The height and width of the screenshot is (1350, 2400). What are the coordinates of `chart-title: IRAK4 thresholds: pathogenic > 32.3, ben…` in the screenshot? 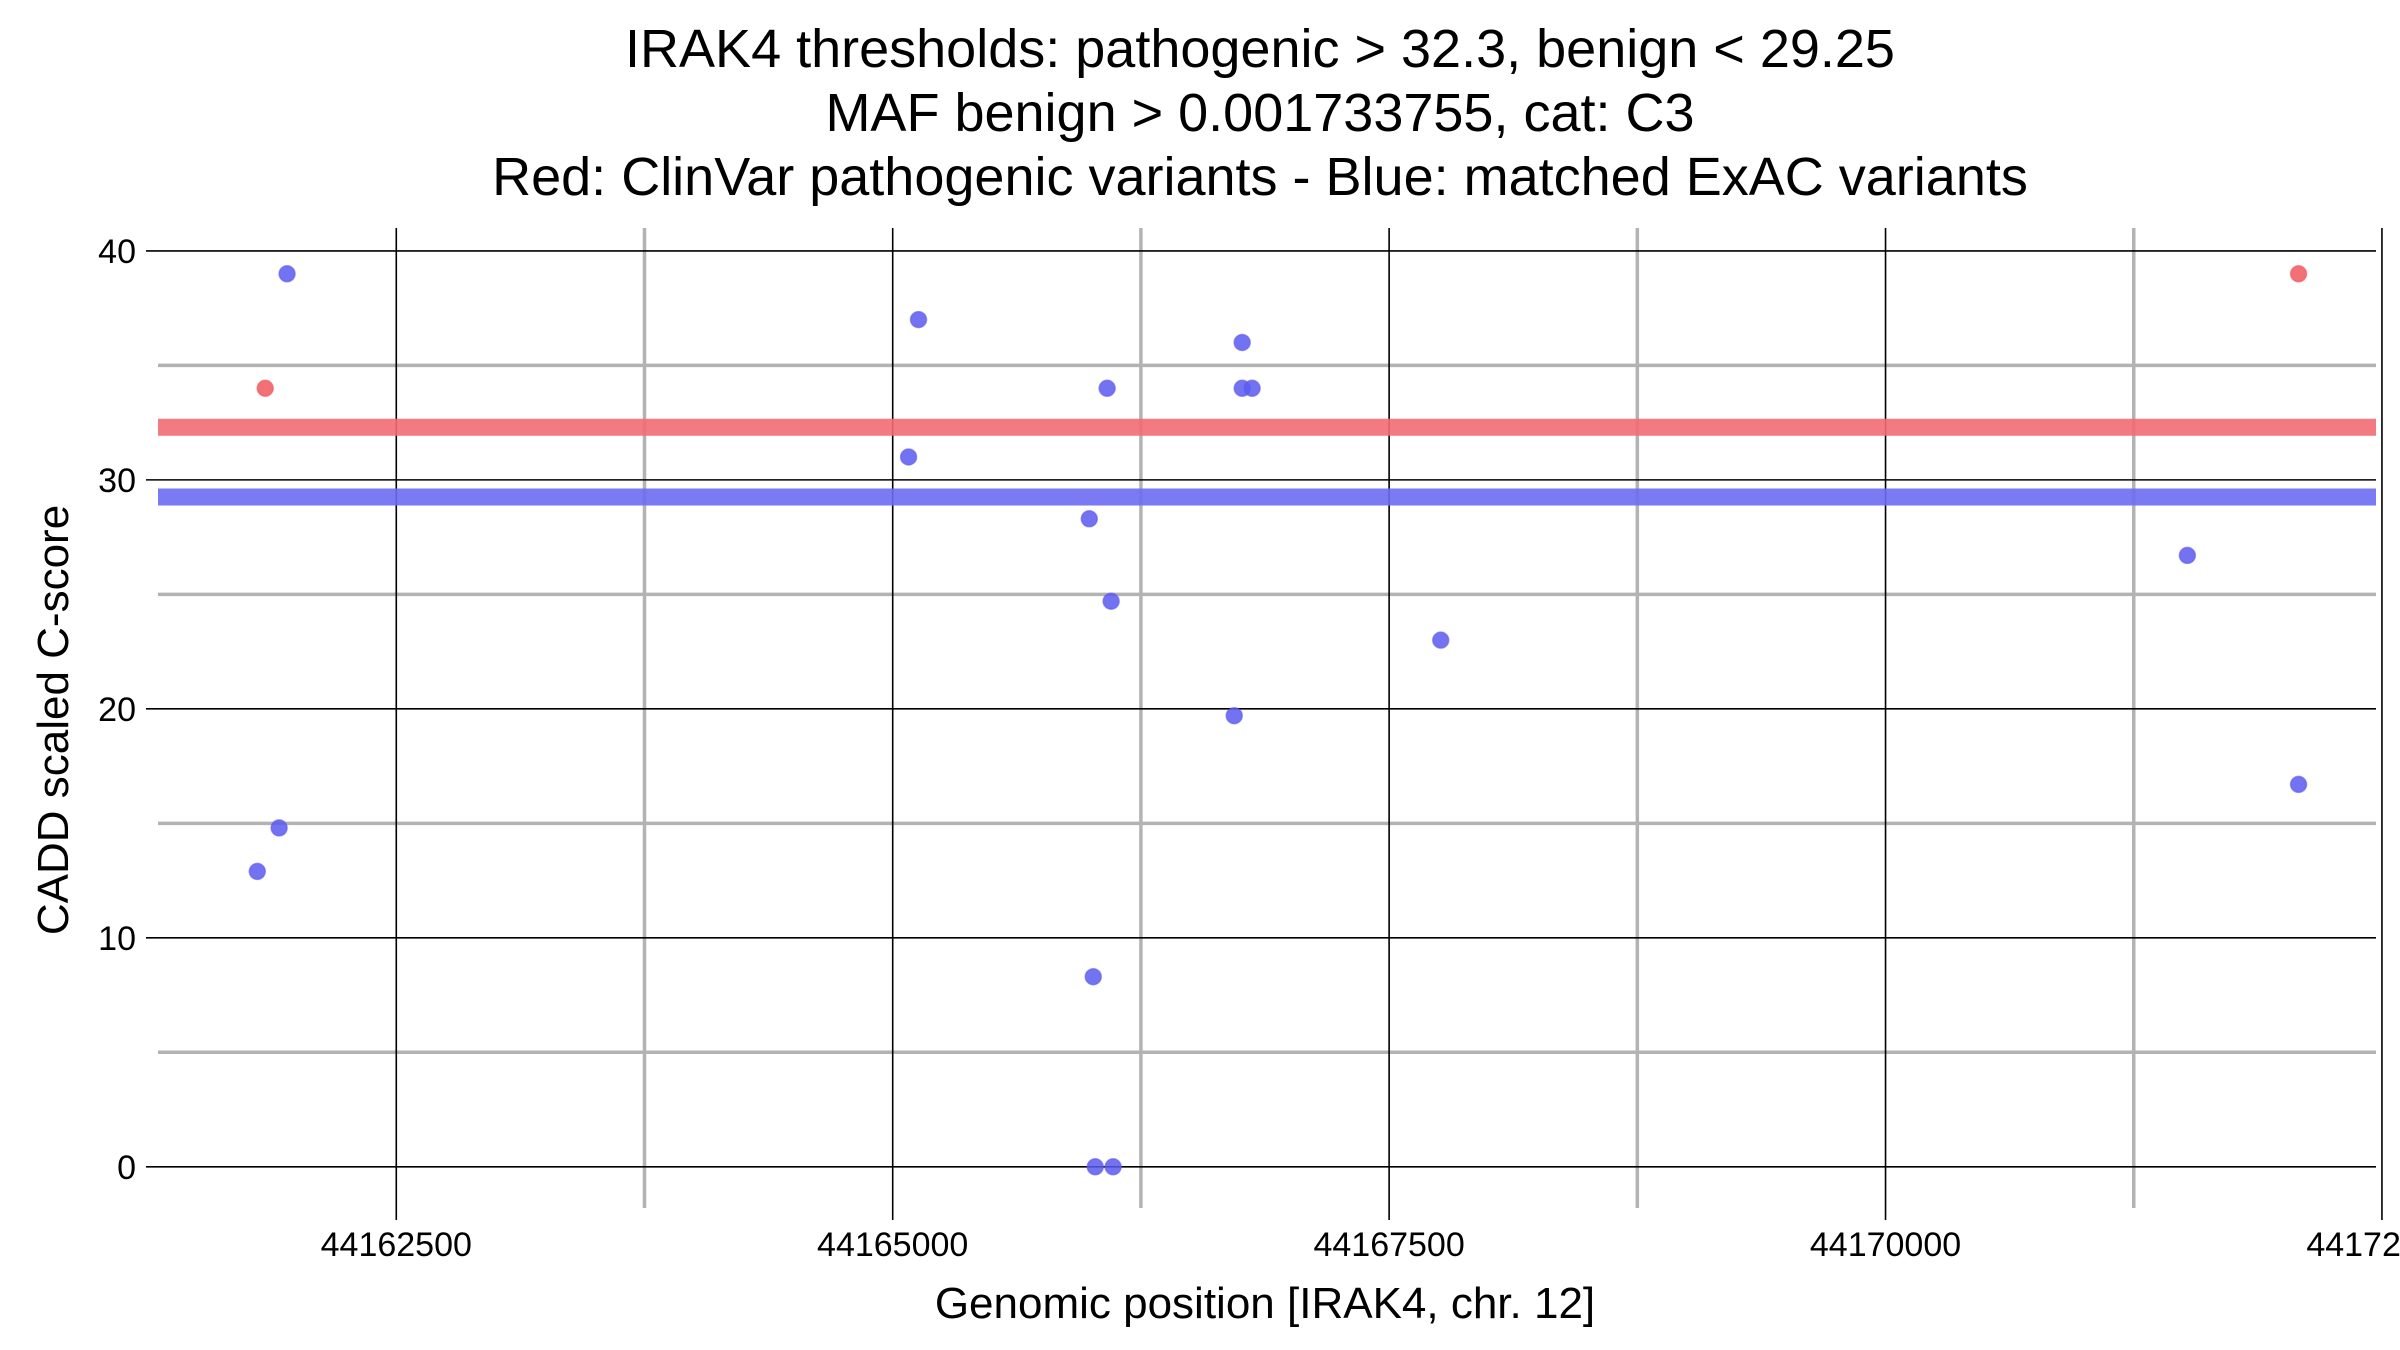 It's located at (1260, 113).